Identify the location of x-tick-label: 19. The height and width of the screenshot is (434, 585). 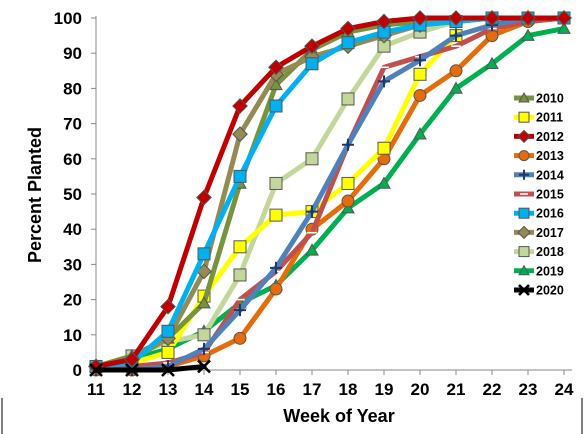
(384, 389).